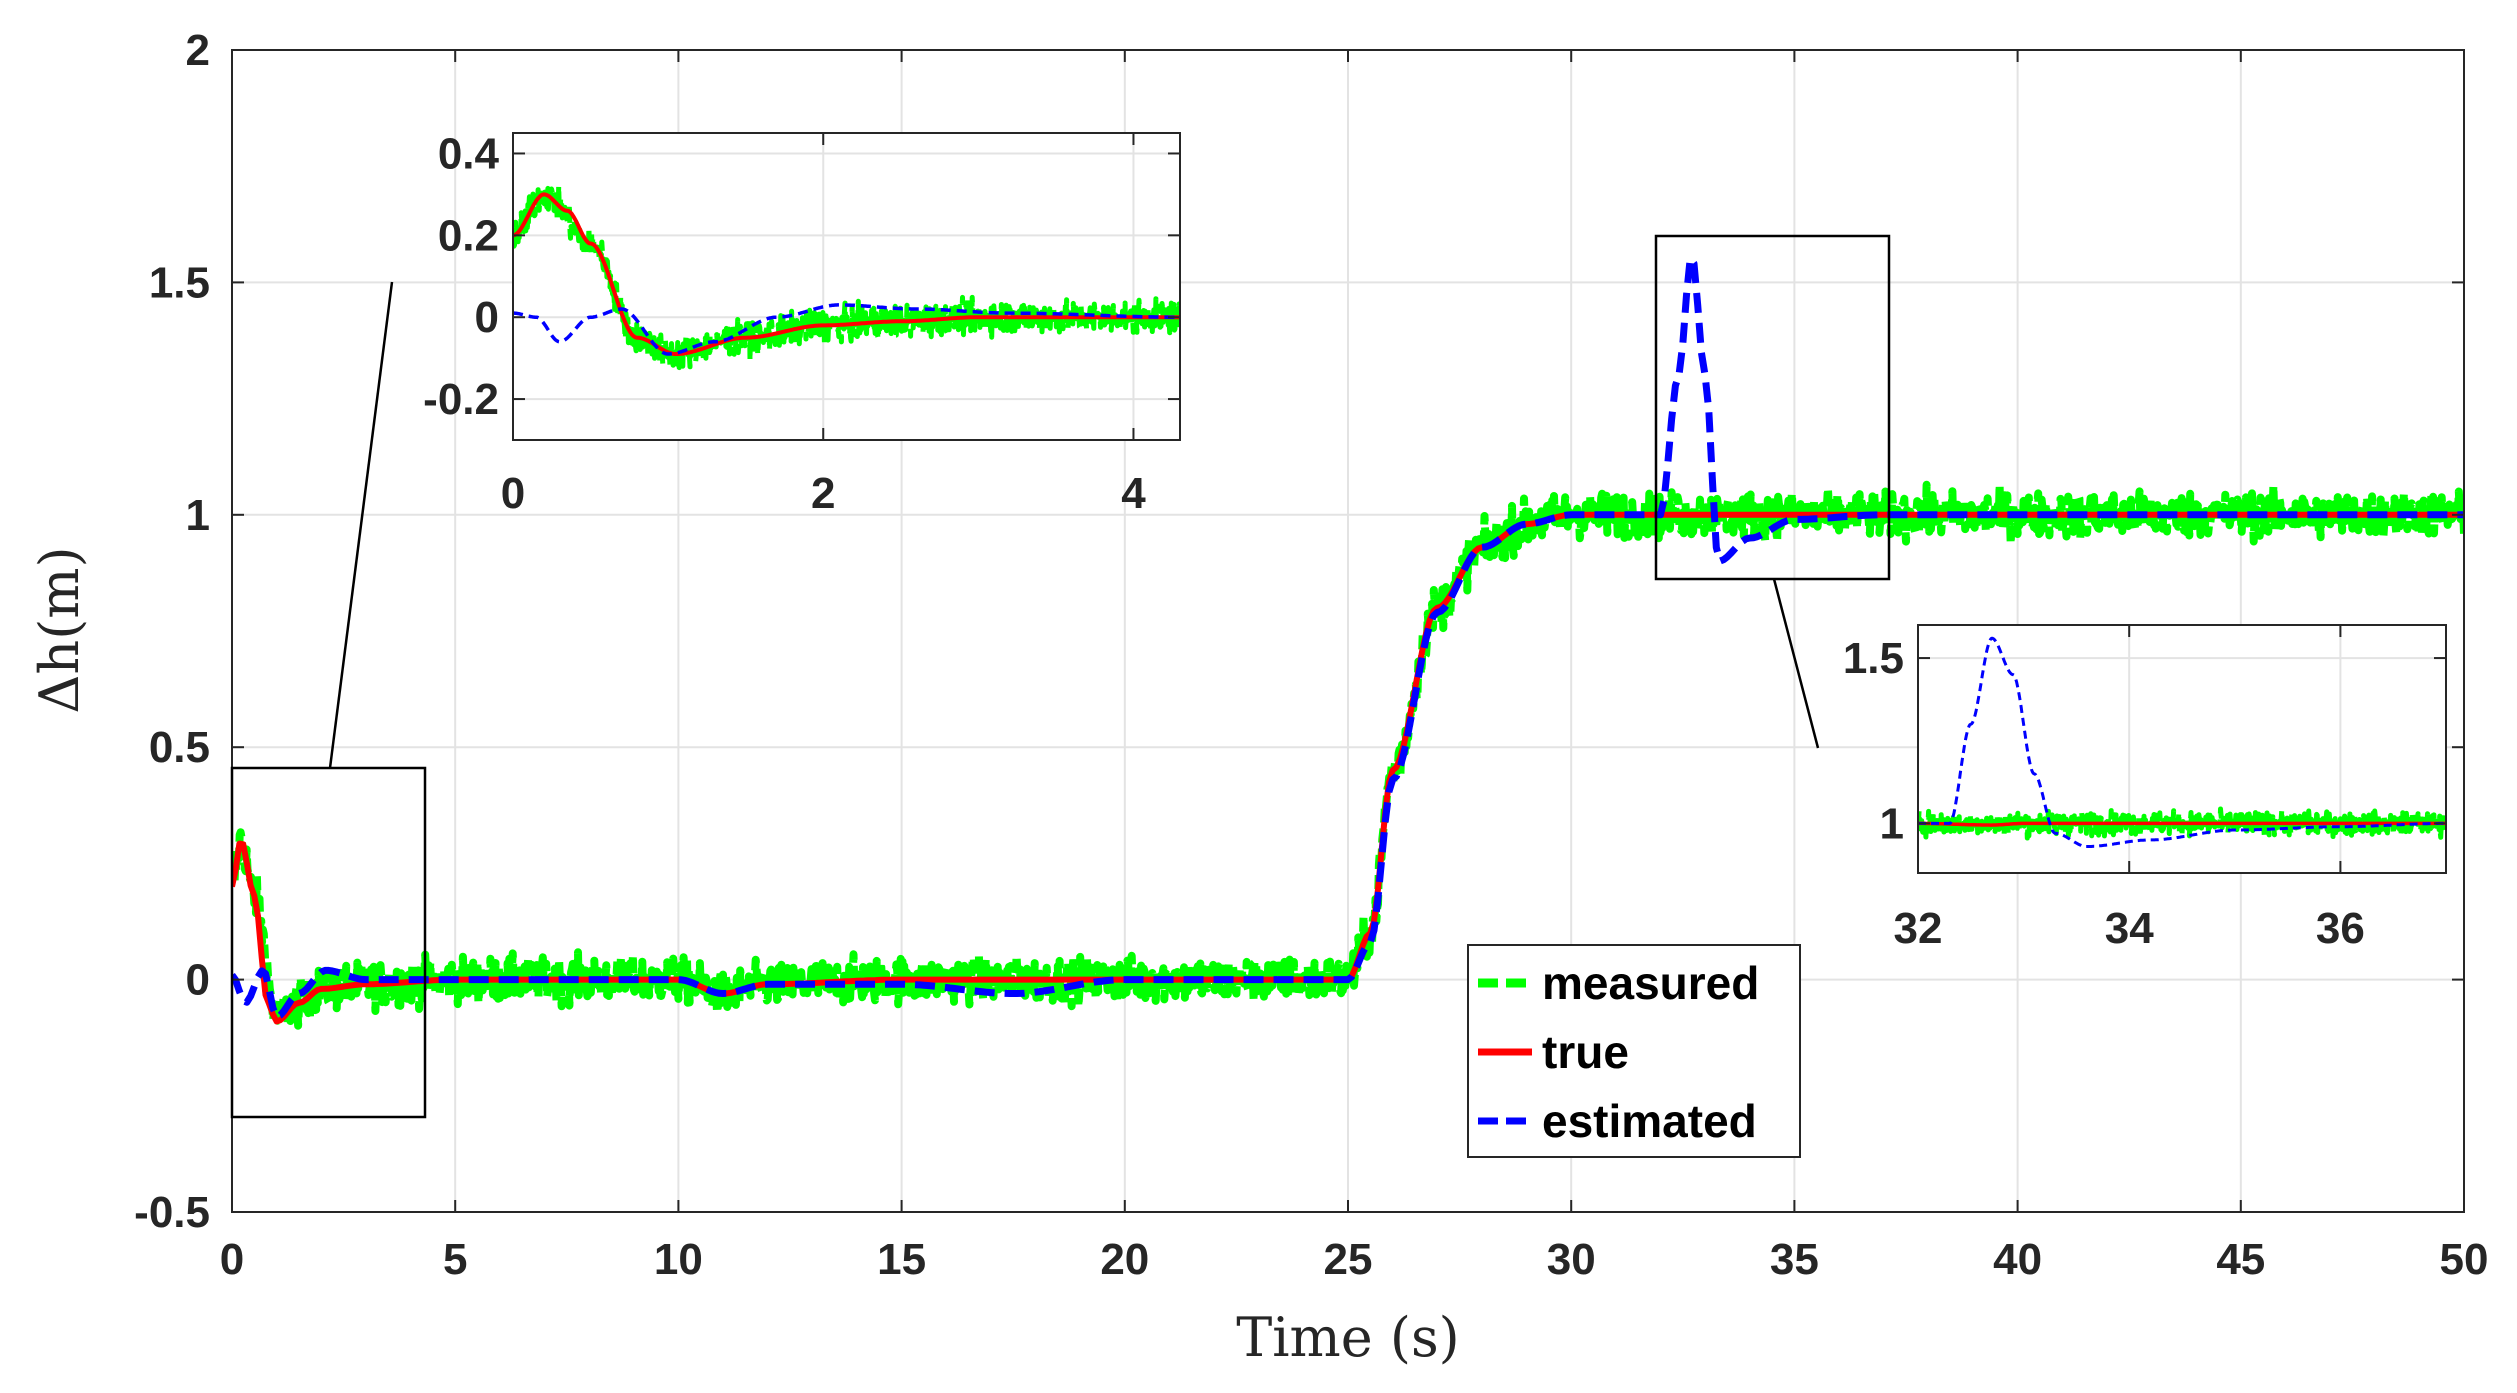 Image resolution: width=2517 pixels, height=1393 pixels. I want to click on legend-label-estimated: estimated, so click(1649, 1121).